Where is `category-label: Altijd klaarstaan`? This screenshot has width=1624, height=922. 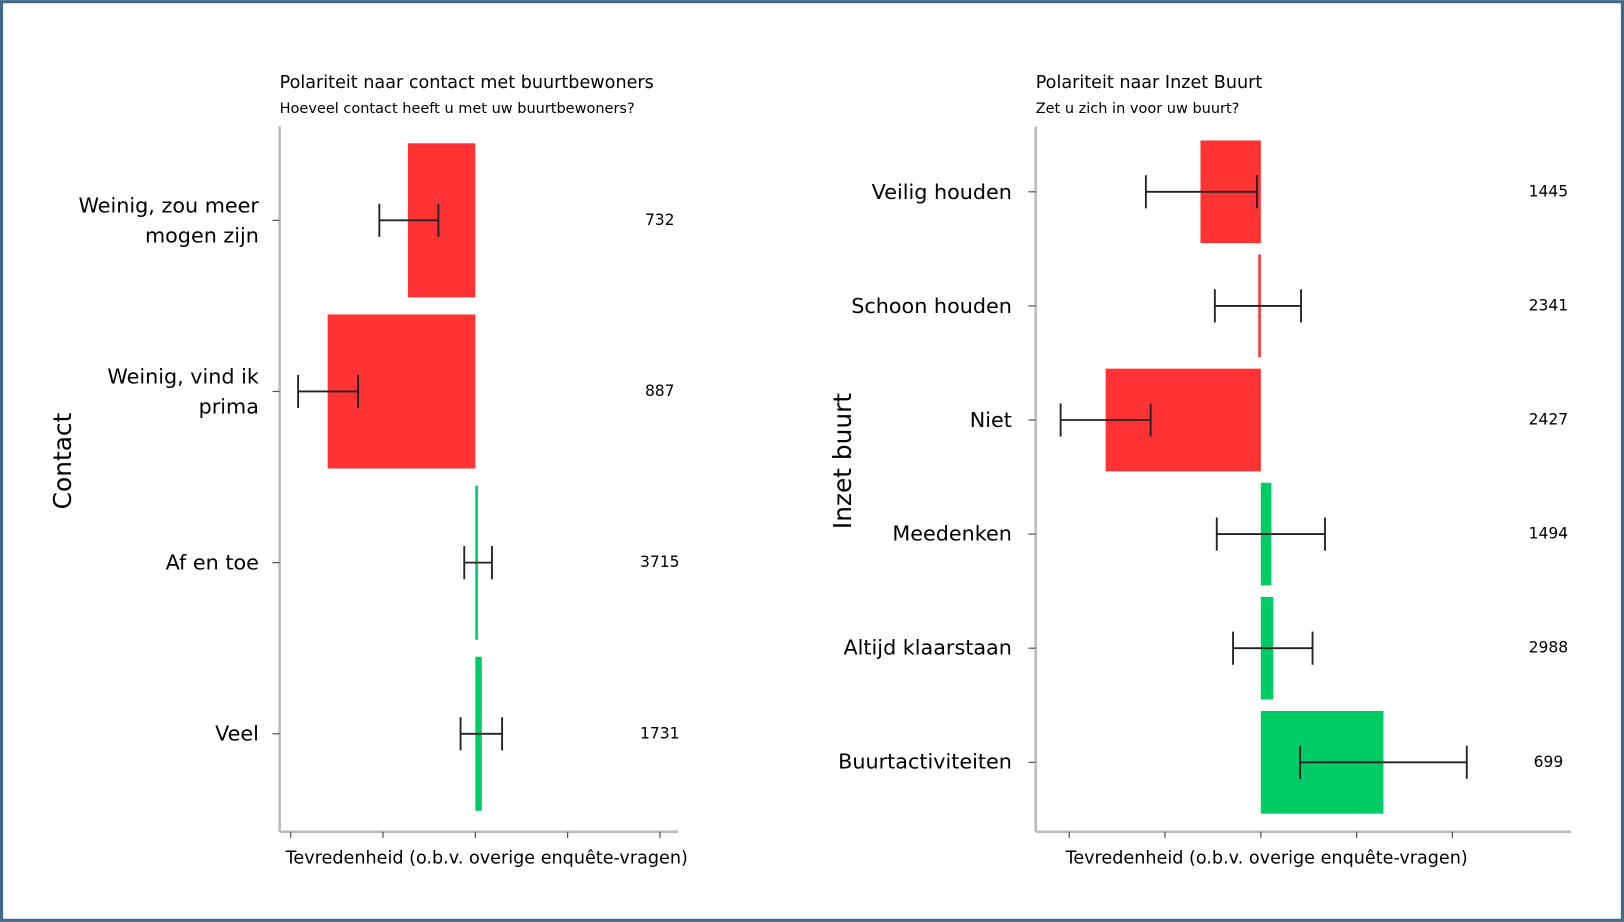 category-label: Altijd klaarstaan is located at coordinates (927, 648).